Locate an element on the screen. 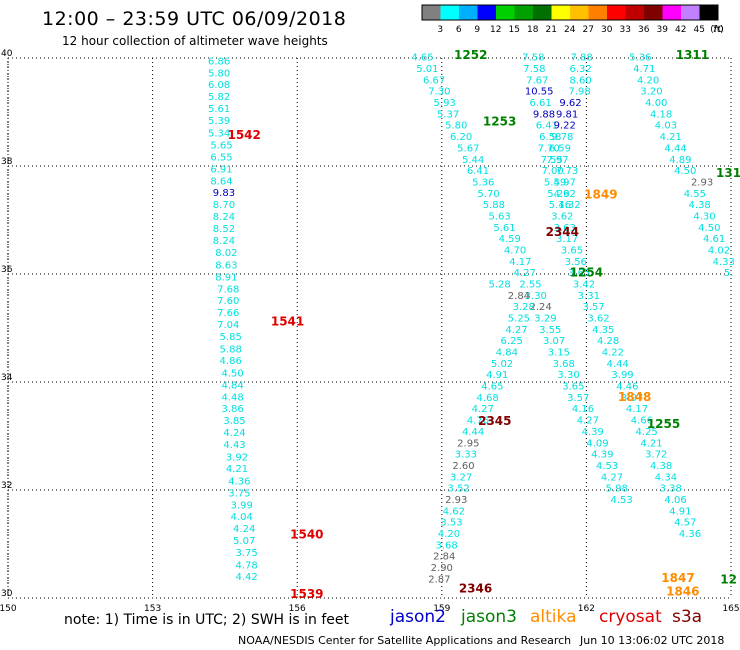 This screenshot has height=650, width=740. wave-height-value: 3.85 is located at coordinates (234, 421).